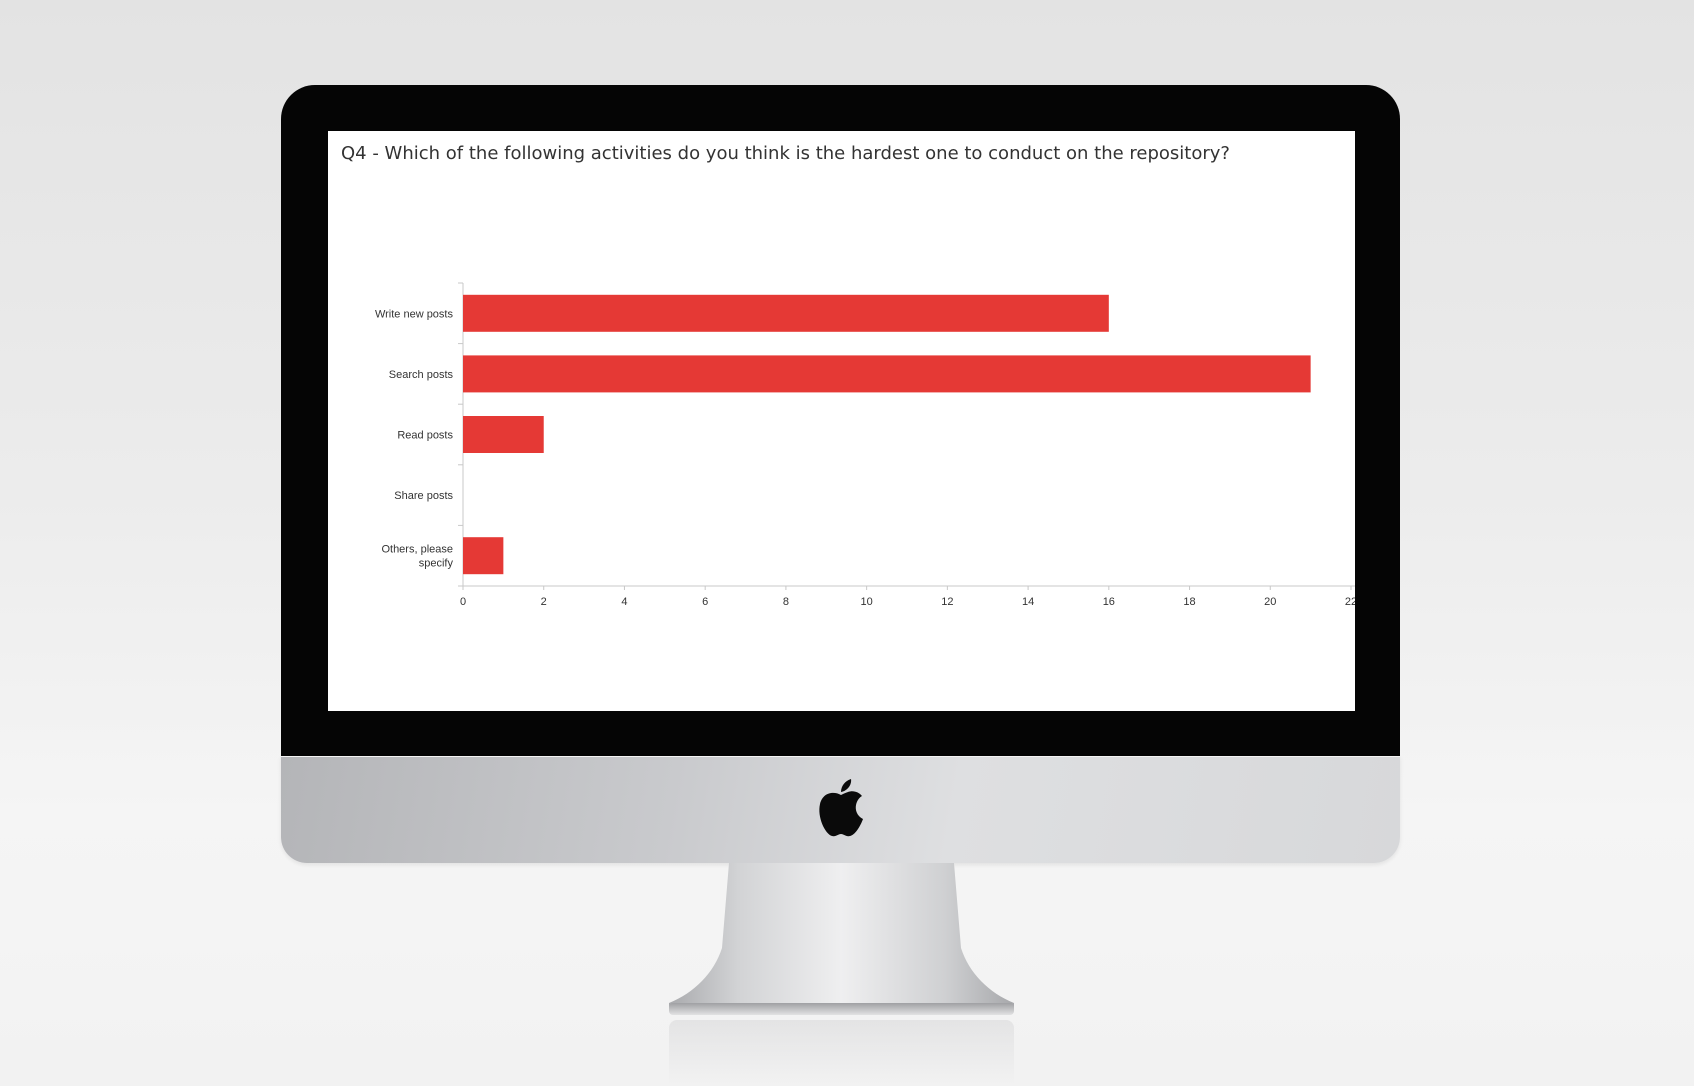 The image size is (1694, 1086). What do you see at coordinates (786, 602) in the screenshot?
I see `x-tick-label: 8` at bounding box center [786, 602].